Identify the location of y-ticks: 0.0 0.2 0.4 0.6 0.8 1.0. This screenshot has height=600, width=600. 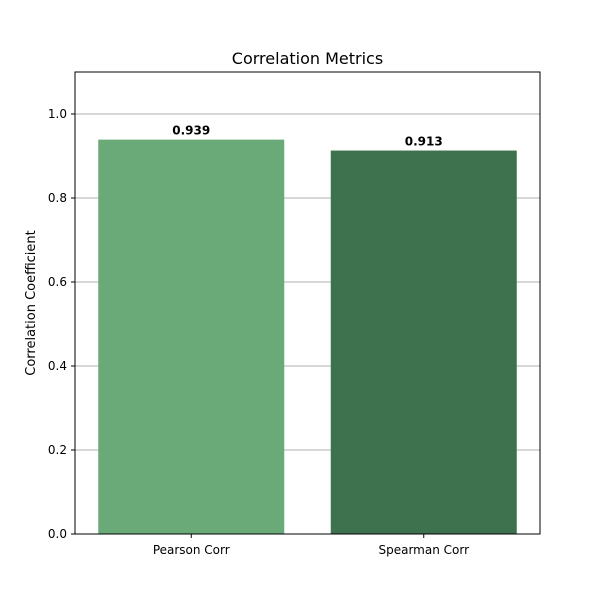
(61, 324).